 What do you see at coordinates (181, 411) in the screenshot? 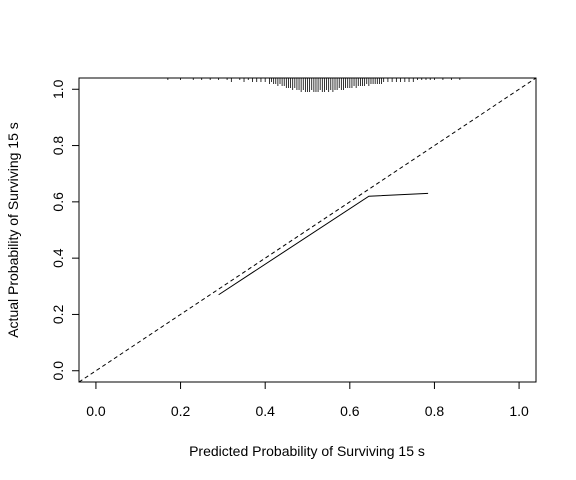
I see `x-tick-label: 0.2` at bounding box center [181, 411].